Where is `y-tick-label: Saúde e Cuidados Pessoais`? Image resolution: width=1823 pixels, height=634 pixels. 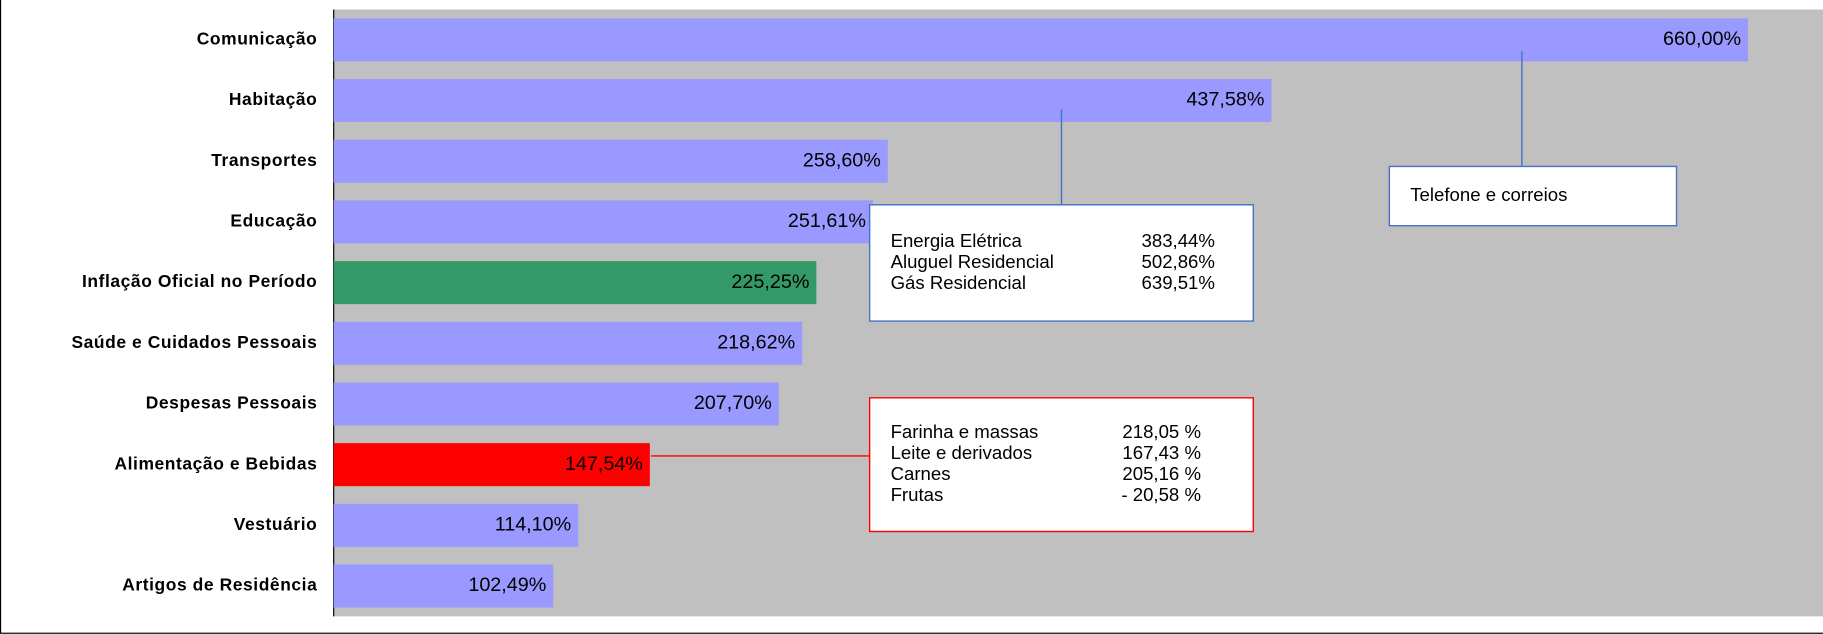 y-tick-label: Saúde e Cuidados Pessoais is located at coordinates (194, 342).